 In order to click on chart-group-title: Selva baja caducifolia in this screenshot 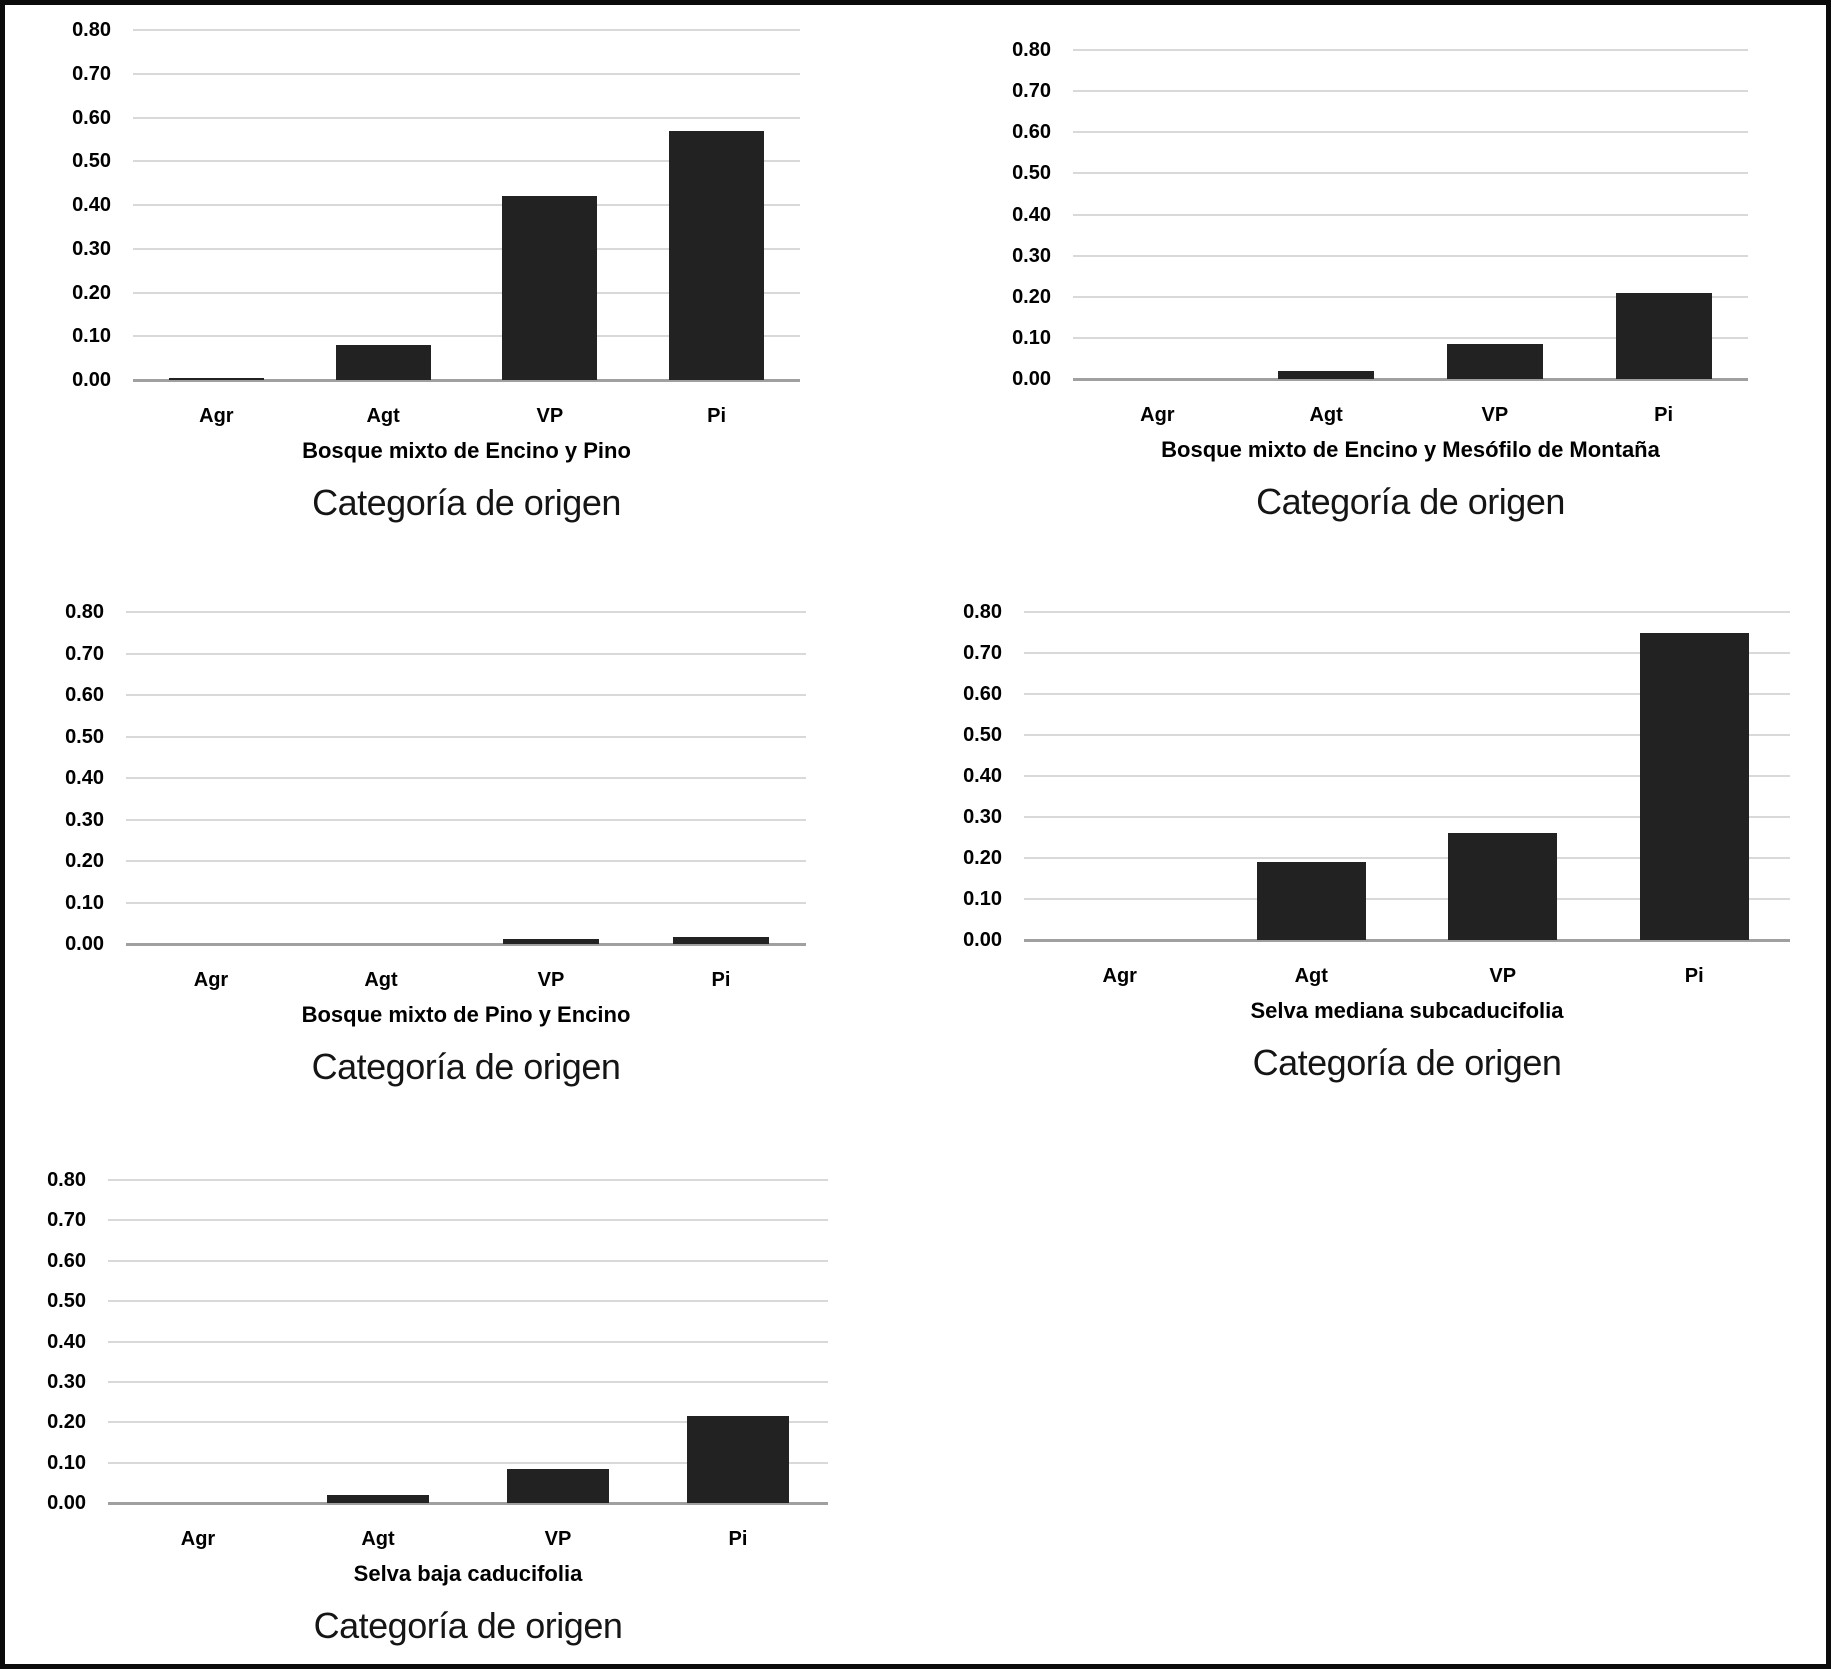, I will do `click(468, 1573)`.